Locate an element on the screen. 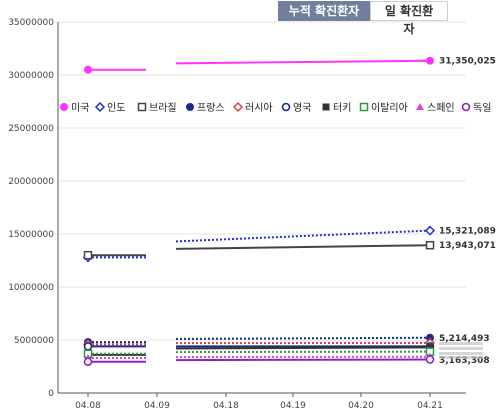  legend-label: 독일 is located at coordinates (482, 108).